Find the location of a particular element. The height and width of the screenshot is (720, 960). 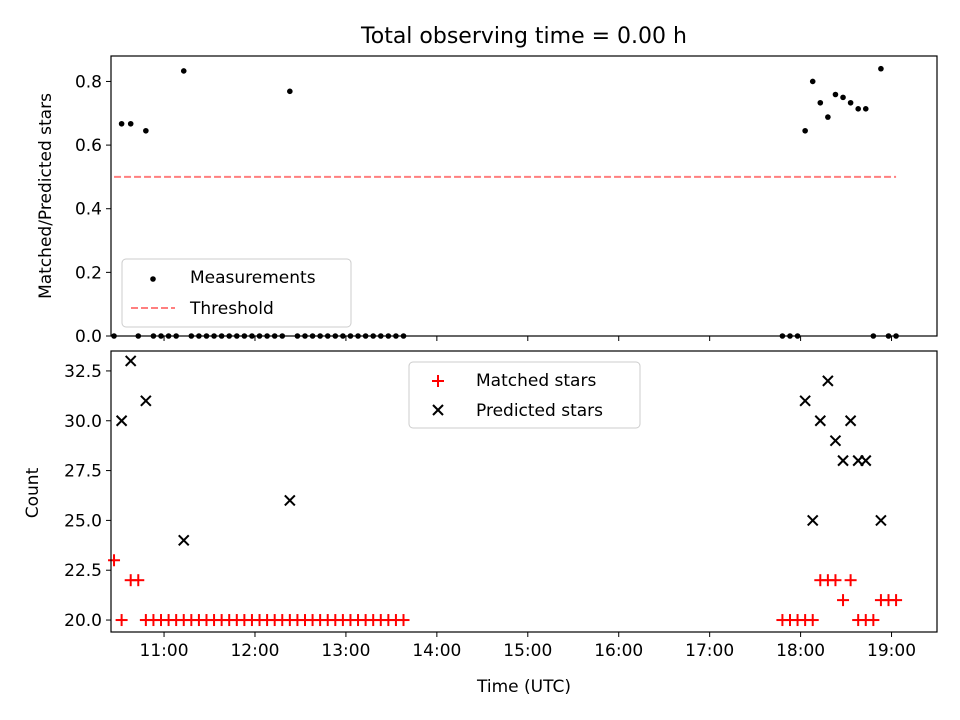

legend-predicted-marker is located at coordinates (438, 410).